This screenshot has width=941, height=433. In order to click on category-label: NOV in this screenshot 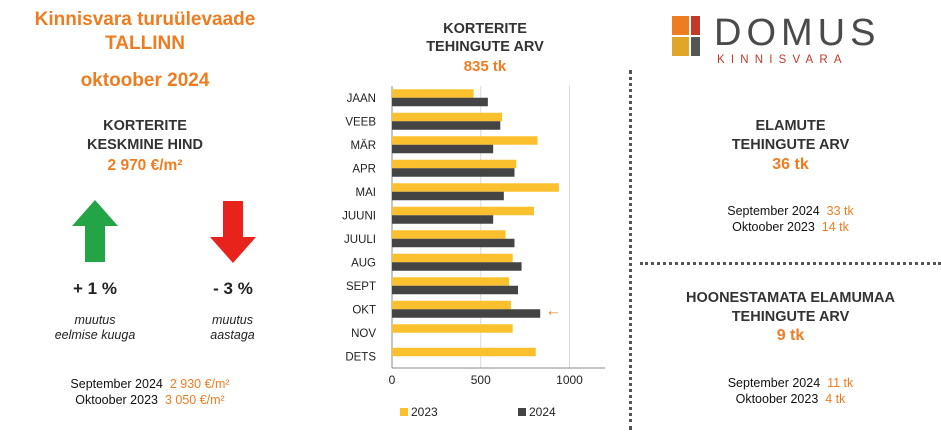, I will do `click(363, 334)`.